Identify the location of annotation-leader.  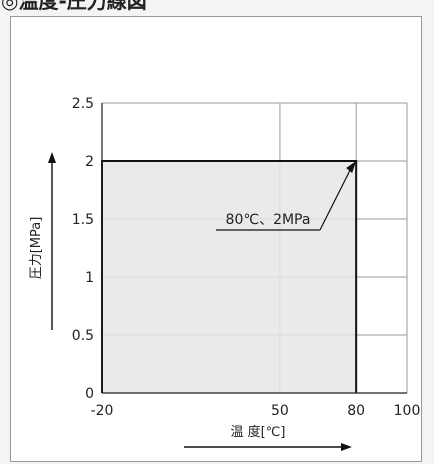
(336, 198).